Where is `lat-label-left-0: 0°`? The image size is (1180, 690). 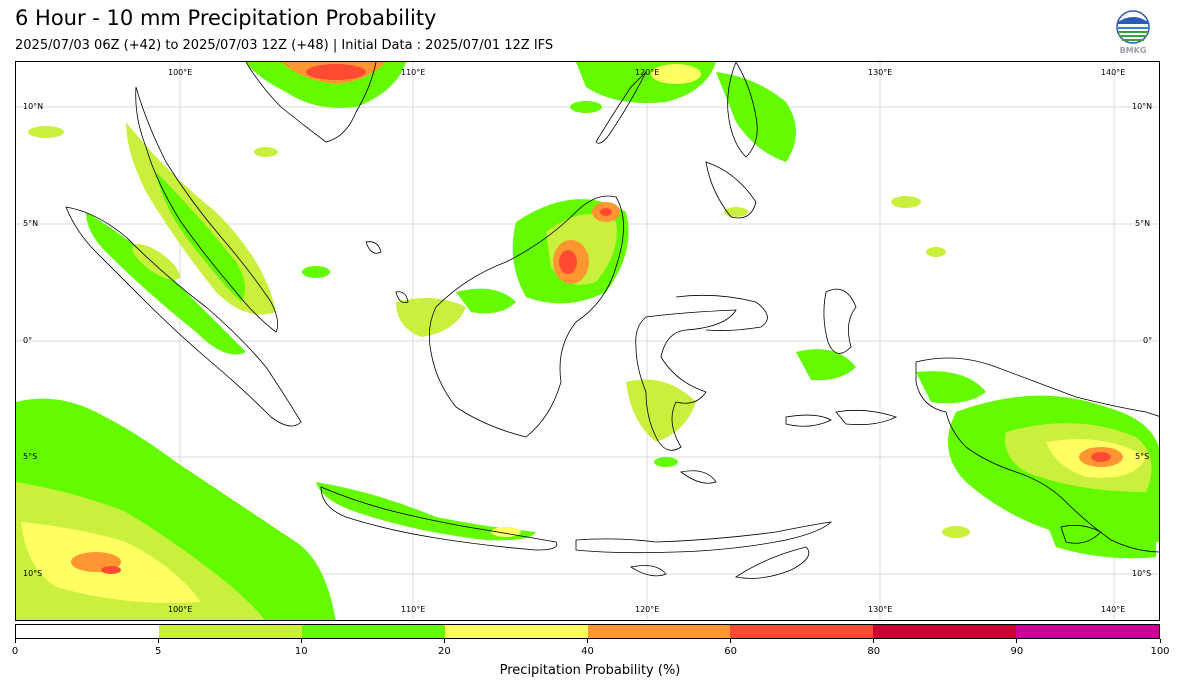
lat-label-left-0: 0° is located at coordinates (28, 340).